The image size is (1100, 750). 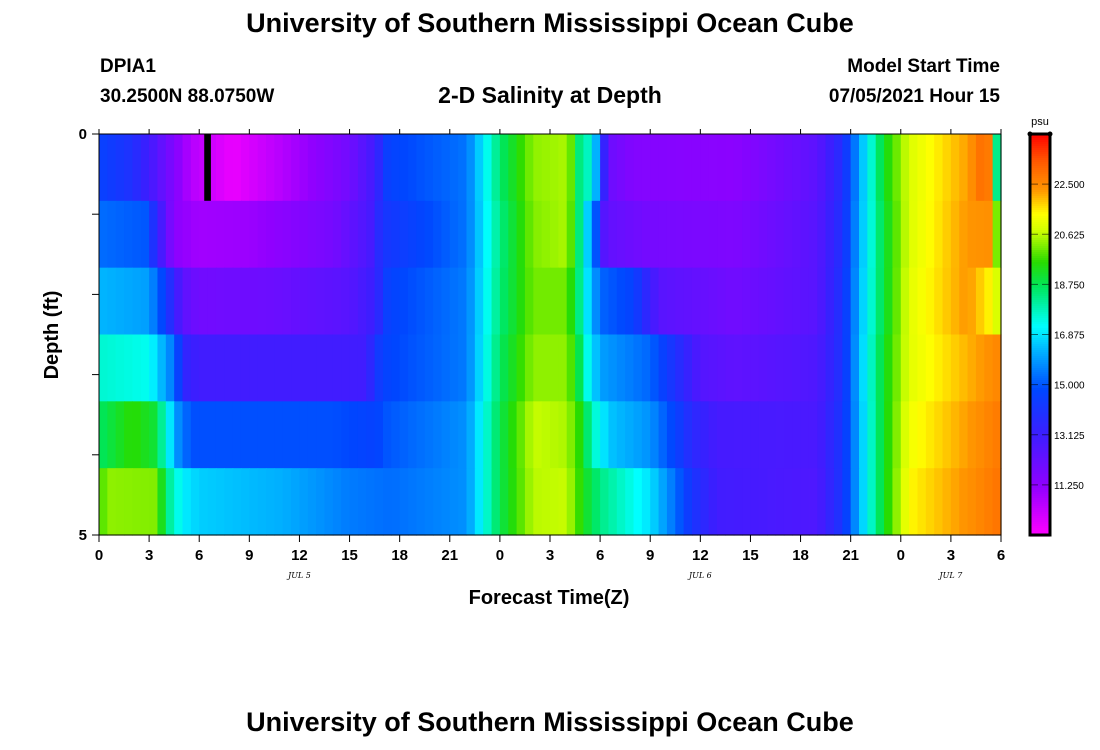 What do you see at coordinates (650, 555) in the screenshot?
I see `x-tick-label: 9` at bounding box center [650, 555].